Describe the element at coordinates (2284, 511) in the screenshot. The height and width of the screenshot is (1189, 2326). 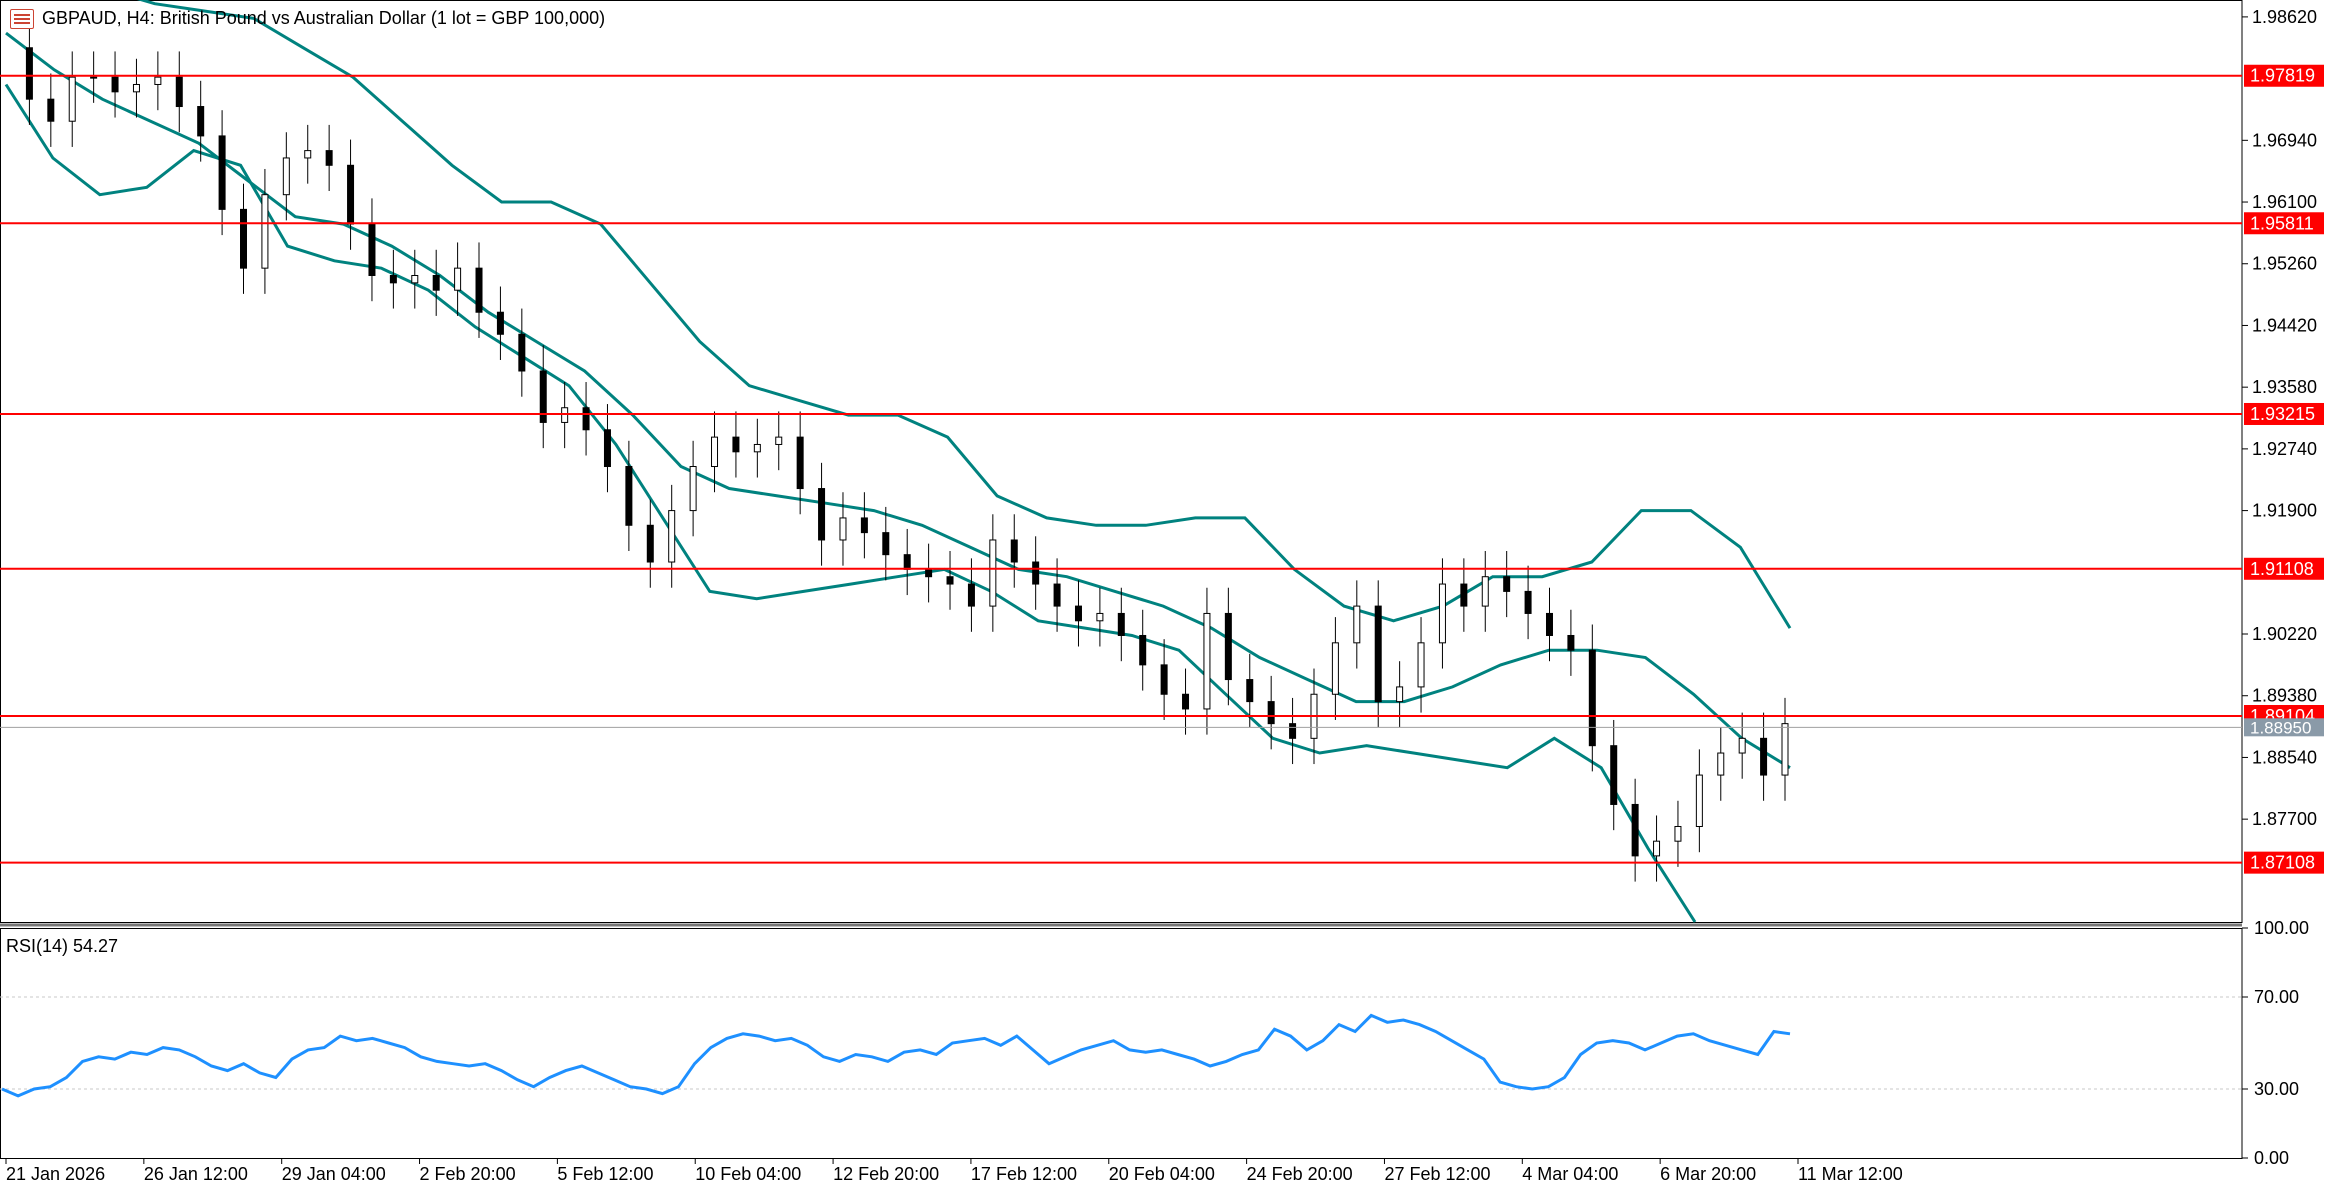
I see `price-axis-tick-7: 1.91900` at that location.